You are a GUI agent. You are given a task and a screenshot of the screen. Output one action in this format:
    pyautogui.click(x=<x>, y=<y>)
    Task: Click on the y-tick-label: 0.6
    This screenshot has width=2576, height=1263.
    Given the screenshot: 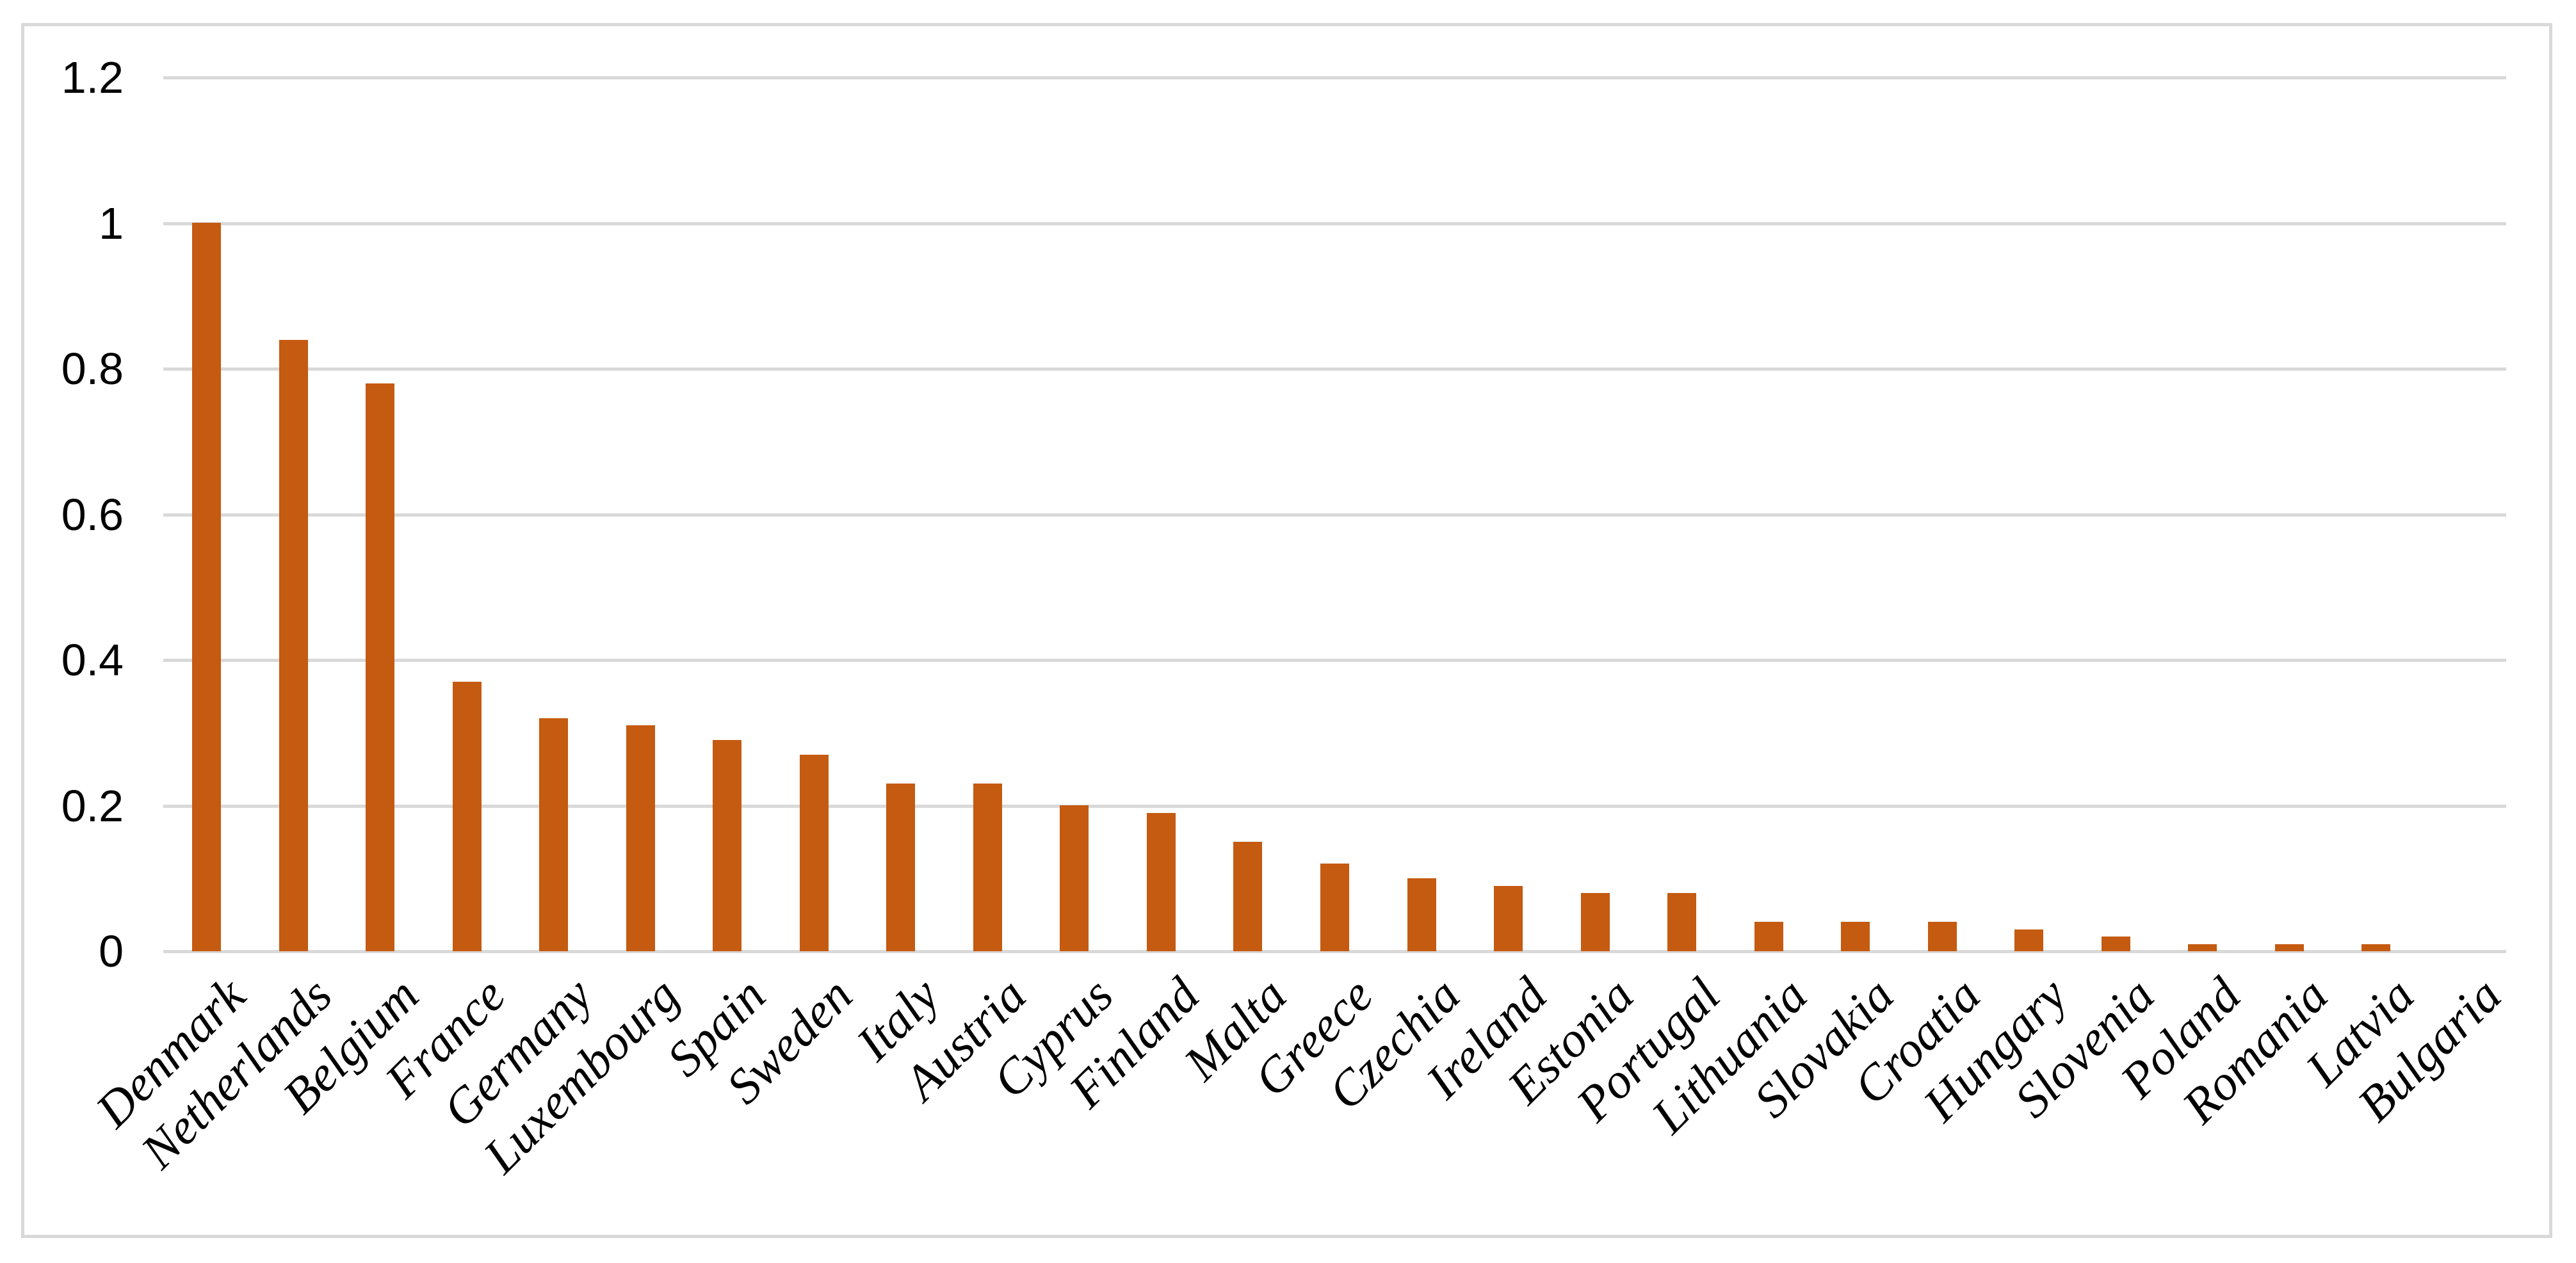 What is the action you would take?
    pyautogui.click(x=92, y=514)
    